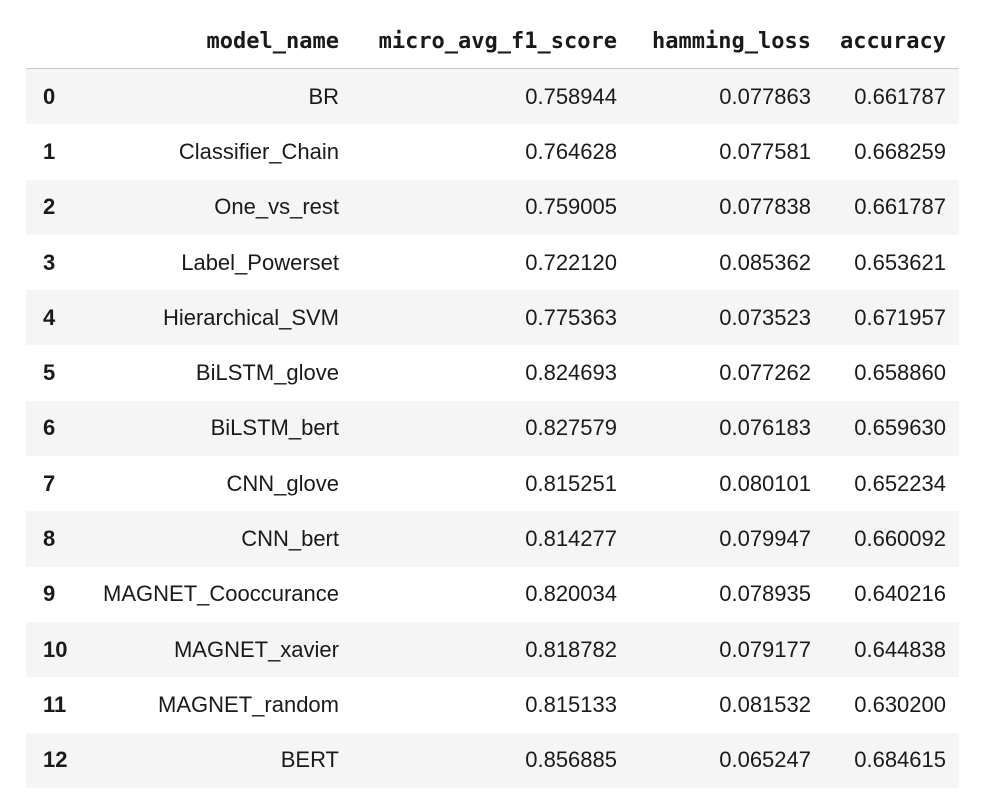  I want to click on table-row: 11 MAGNET_random 0.815133 0.081532 0.630200, so click(492, 705).